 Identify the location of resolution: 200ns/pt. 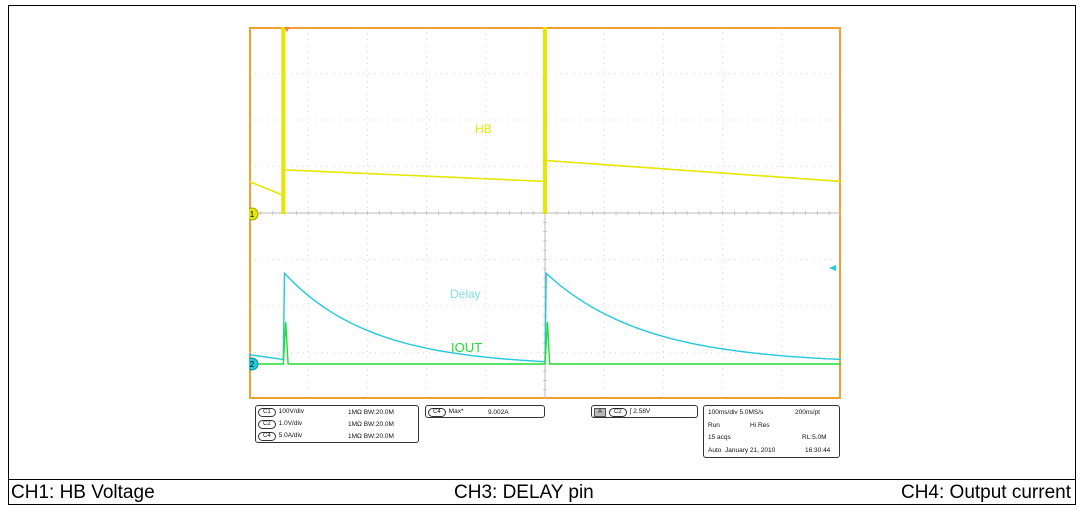
(807, 412).